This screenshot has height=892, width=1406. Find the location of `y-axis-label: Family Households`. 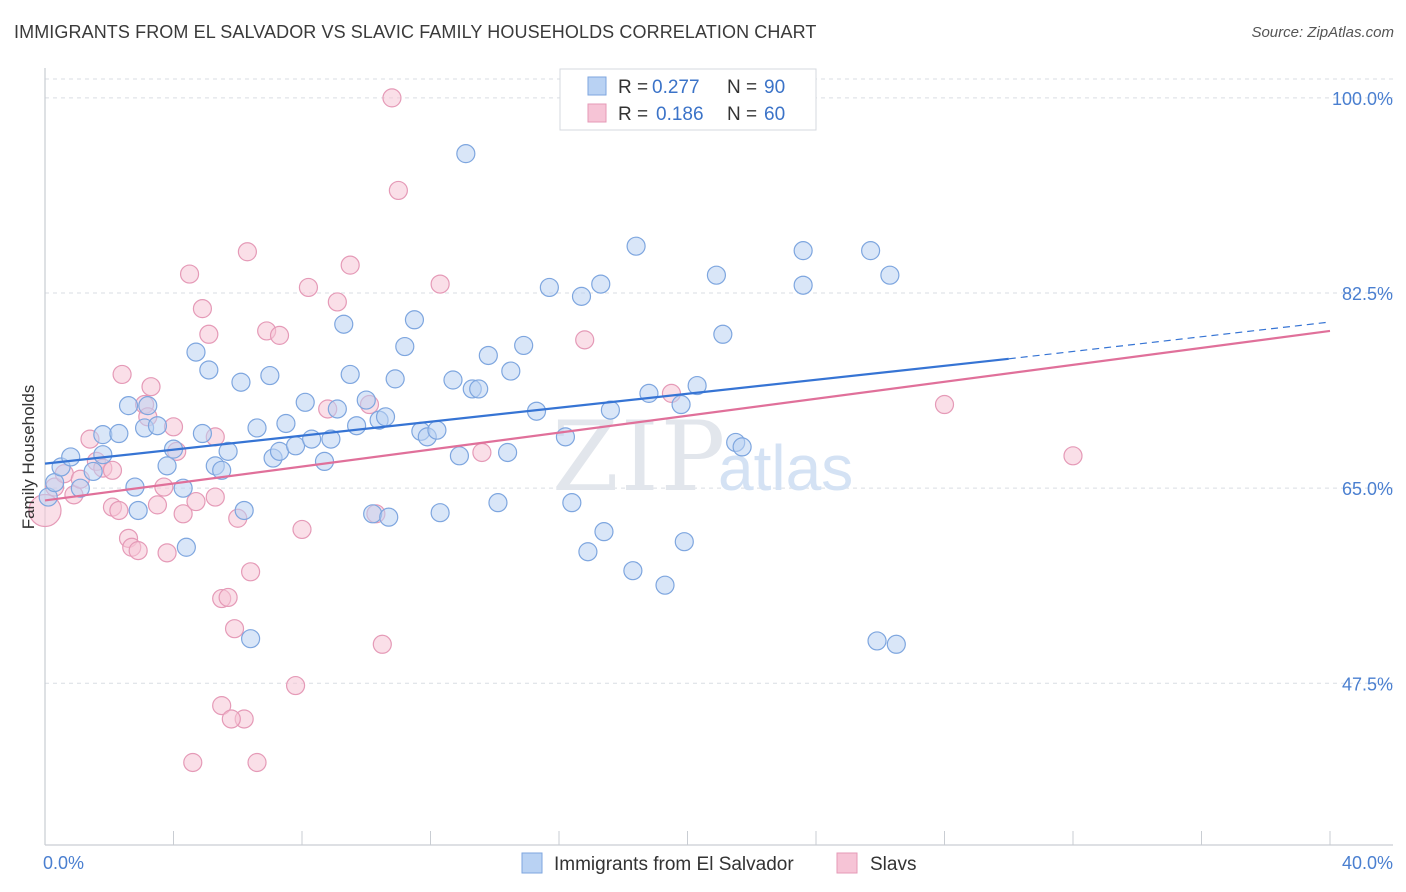

y-axis-label: Family Households is located at coordinates (28, 457).